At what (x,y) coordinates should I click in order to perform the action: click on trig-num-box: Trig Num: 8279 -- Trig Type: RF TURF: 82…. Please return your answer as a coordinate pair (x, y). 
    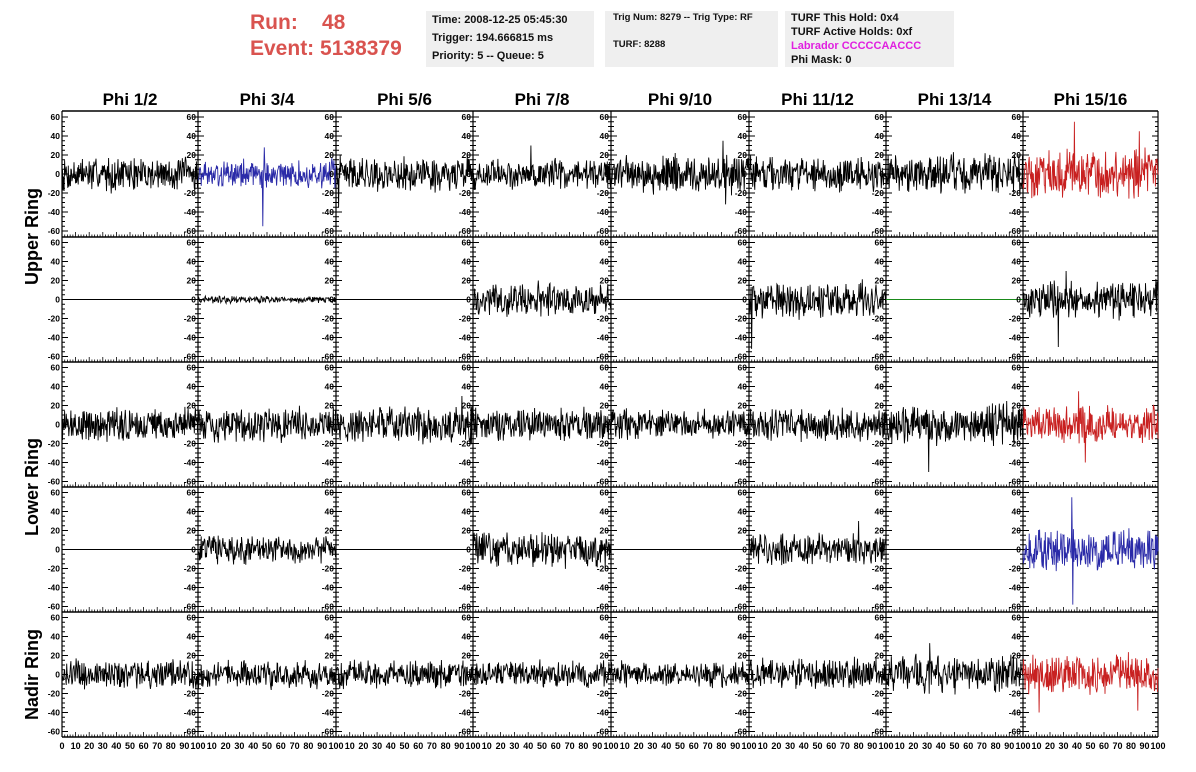
    Looking at the image, I should click on (691, 39).